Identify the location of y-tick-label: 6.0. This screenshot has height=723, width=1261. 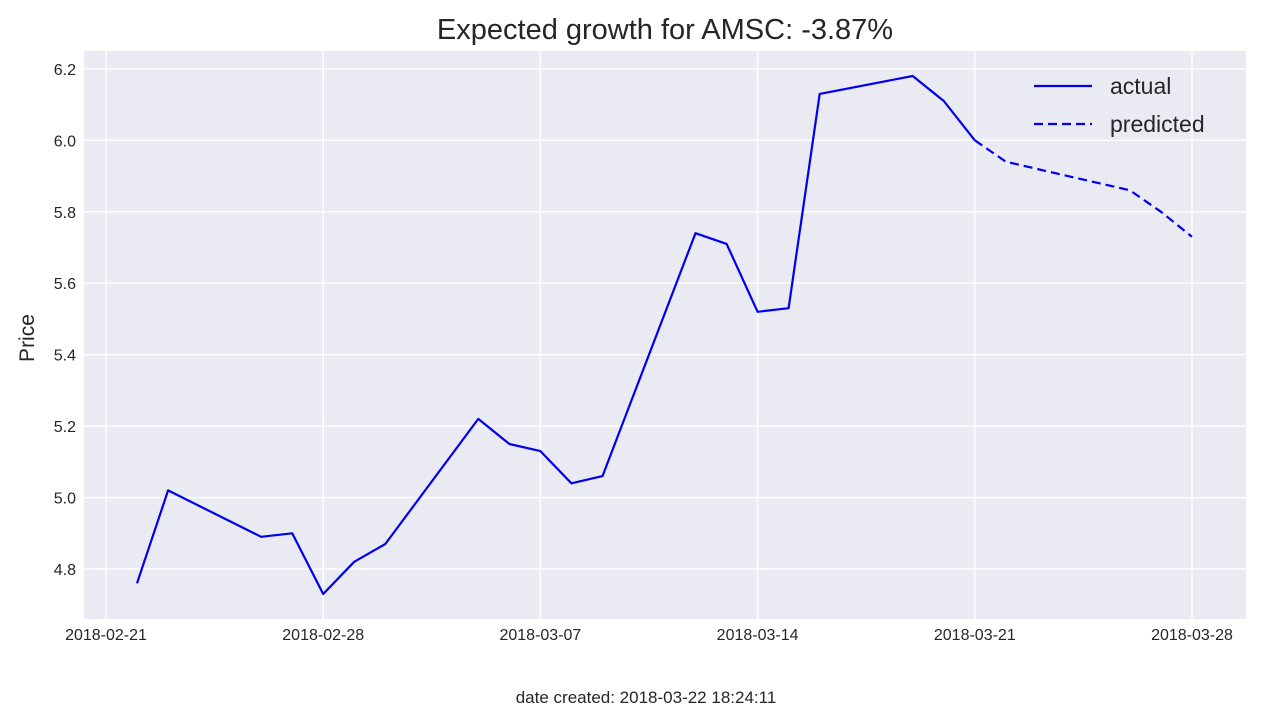
(65, 141).